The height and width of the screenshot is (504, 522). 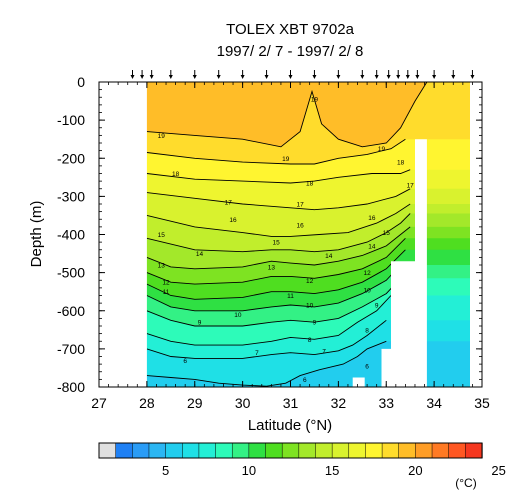 What do you see at coordinates (290, 51) in the screenshot?
I see `chart-subtitle: 1997/ 2/ 7 - 1997/ 2/ 8` at bounding box center [290, 51].